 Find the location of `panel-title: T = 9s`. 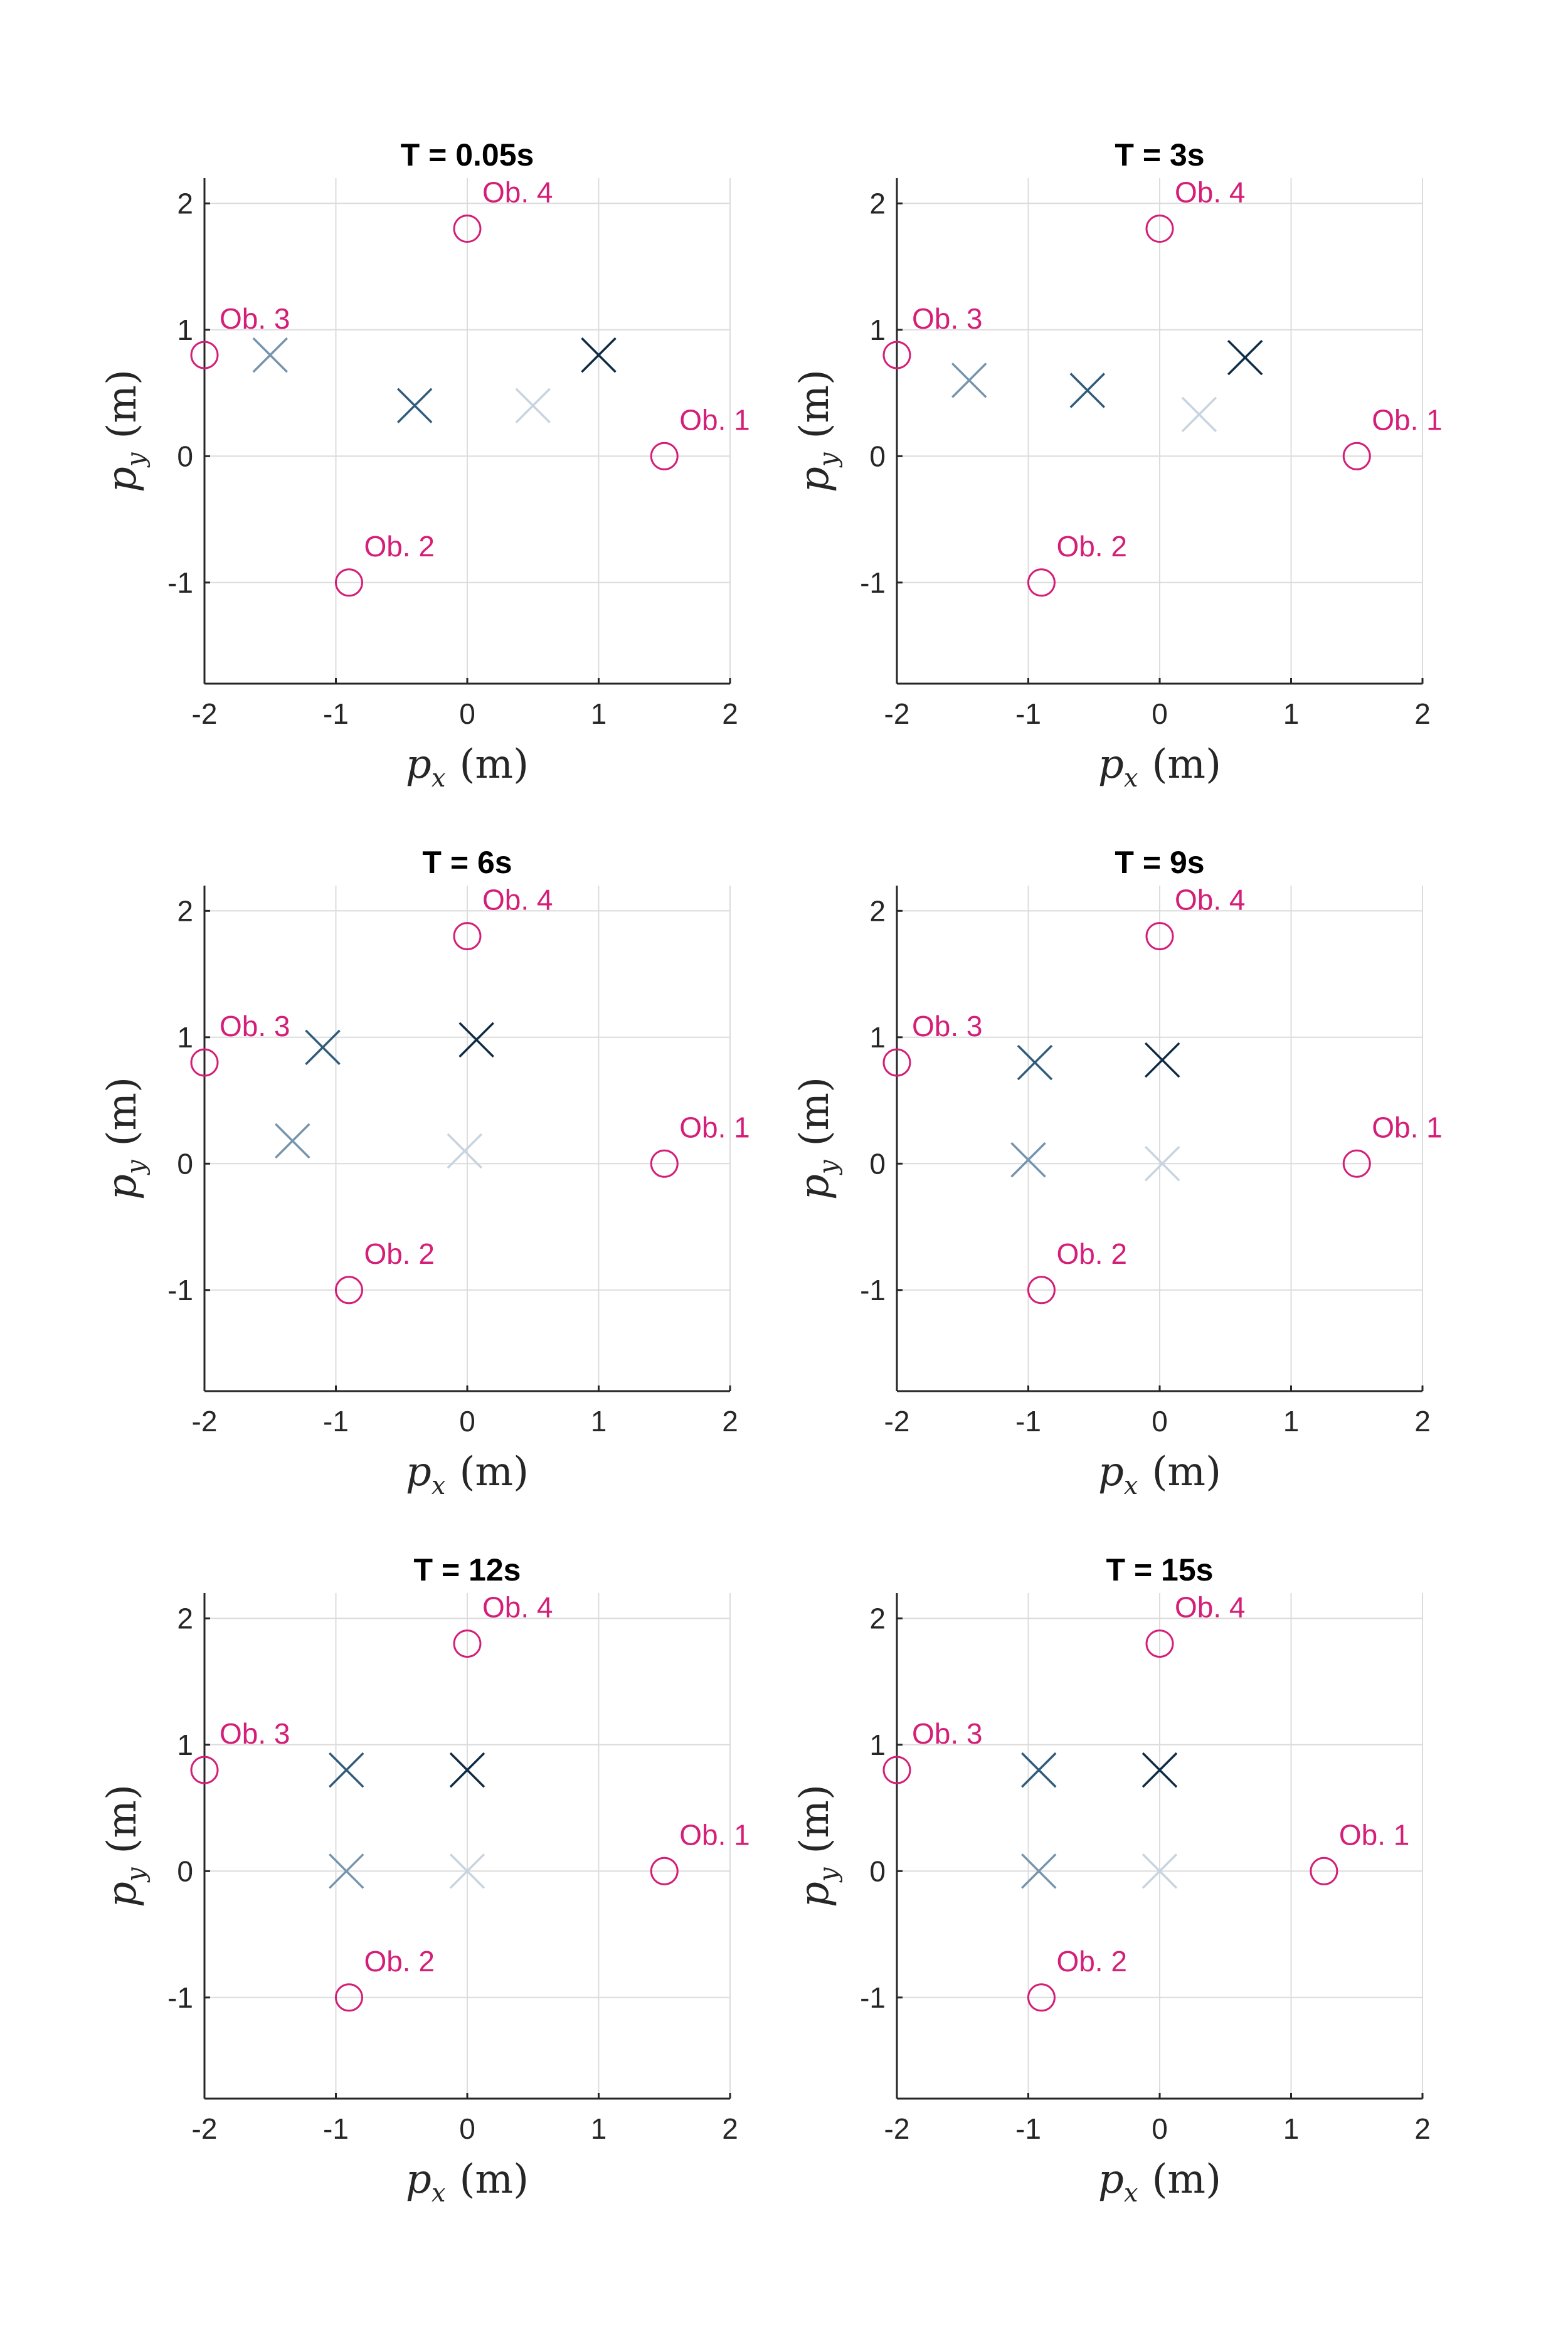

panel-title: T = 9s is located at coordinates (1159, 863).